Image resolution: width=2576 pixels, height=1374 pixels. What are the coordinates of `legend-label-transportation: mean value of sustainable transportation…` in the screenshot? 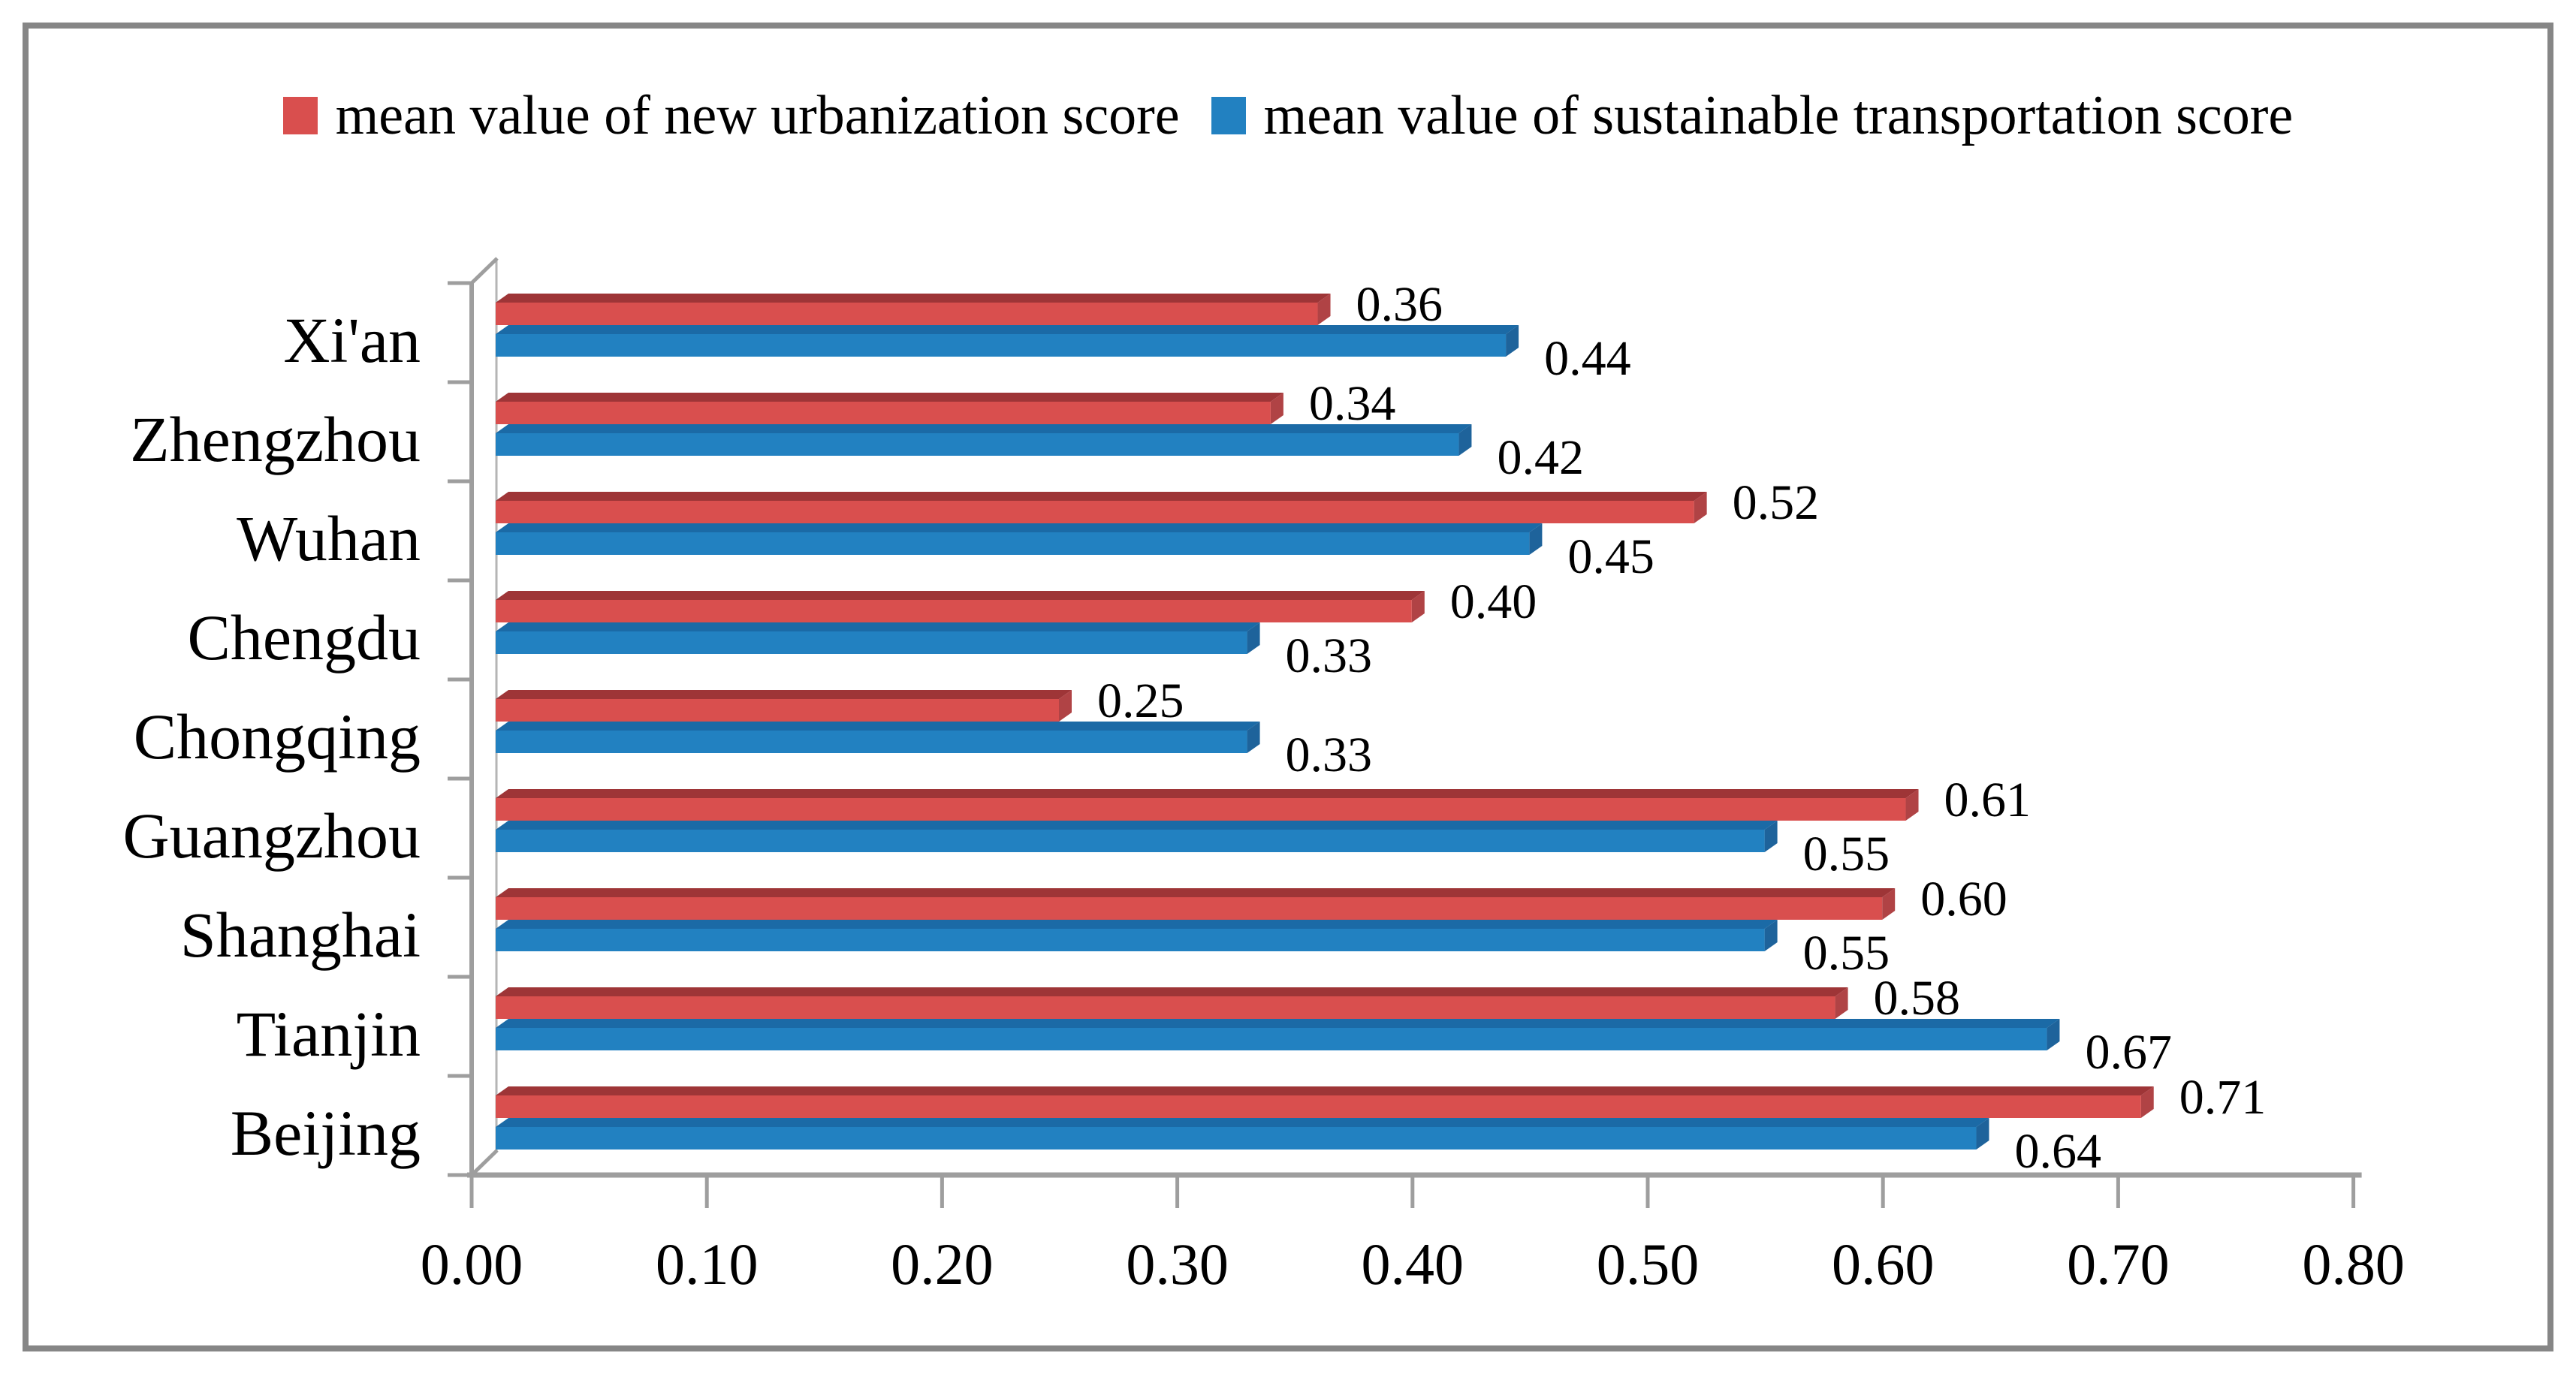 It's located at (1779, 116).